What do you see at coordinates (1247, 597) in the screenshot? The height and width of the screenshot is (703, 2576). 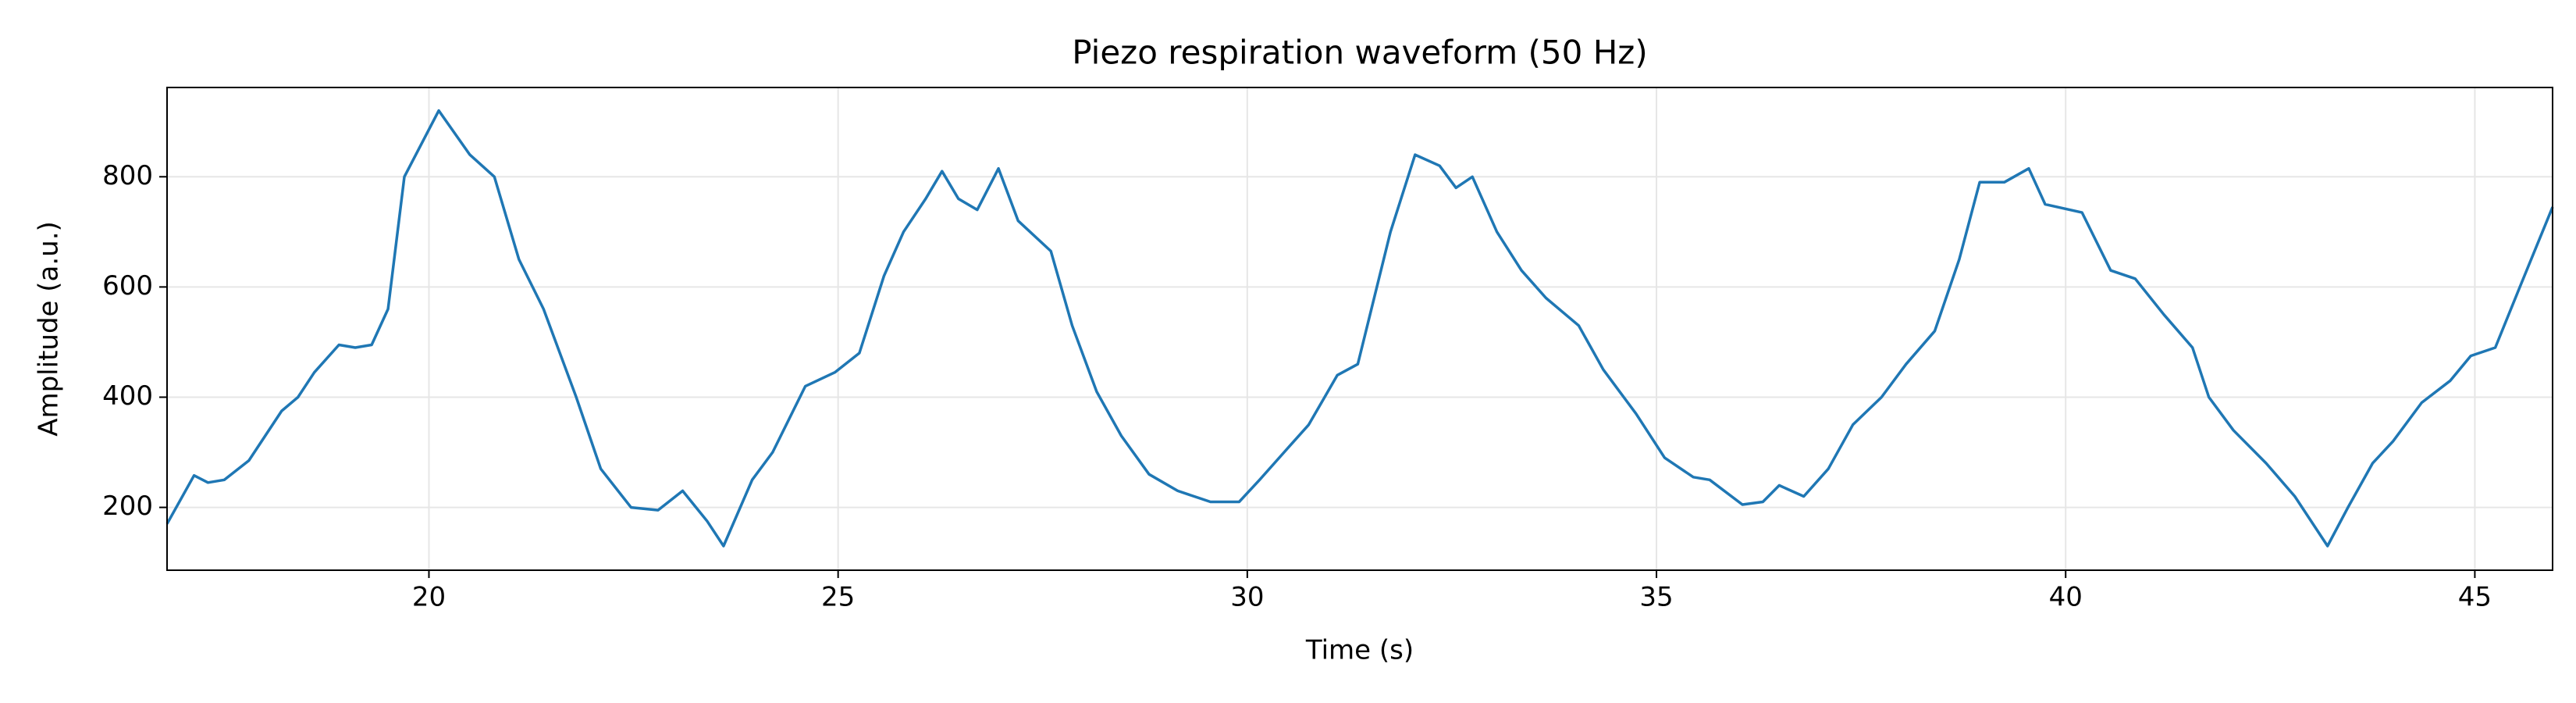 I see `x-tick-label: 30` at bounding box center [1247, 597].